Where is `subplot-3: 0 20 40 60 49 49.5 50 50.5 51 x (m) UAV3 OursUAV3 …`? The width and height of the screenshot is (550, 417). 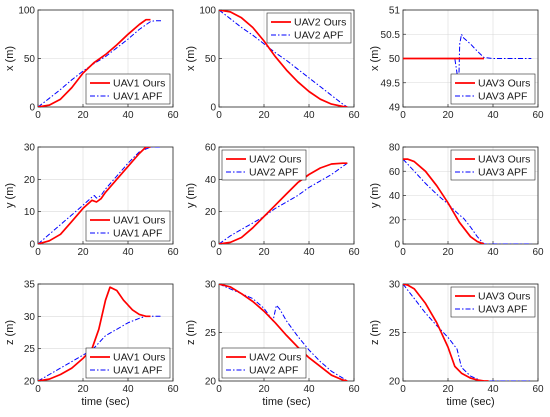 subplot-3: 0 20 40 60 49 49.5 50 50.5 51 x (m) UAV3 OursUAV3 … is located at coordinates (456, 64).